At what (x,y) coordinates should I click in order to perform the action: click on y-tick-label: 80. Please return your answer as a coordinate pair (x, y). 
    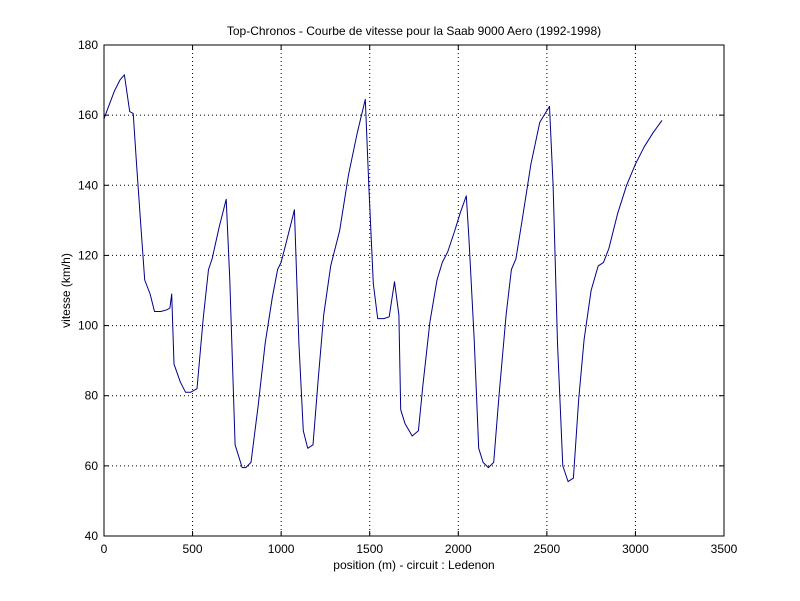
    Looking at the image, I should click on (92, 396).